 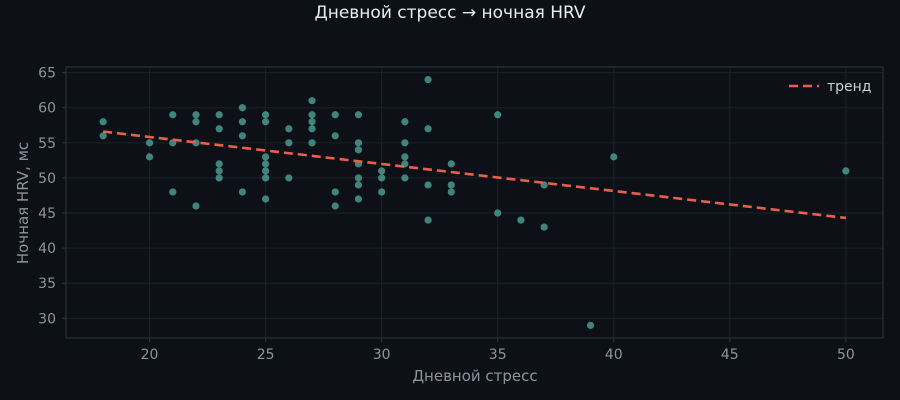 I want to click on x-tick-label: 30, so click(x=382, y=355).